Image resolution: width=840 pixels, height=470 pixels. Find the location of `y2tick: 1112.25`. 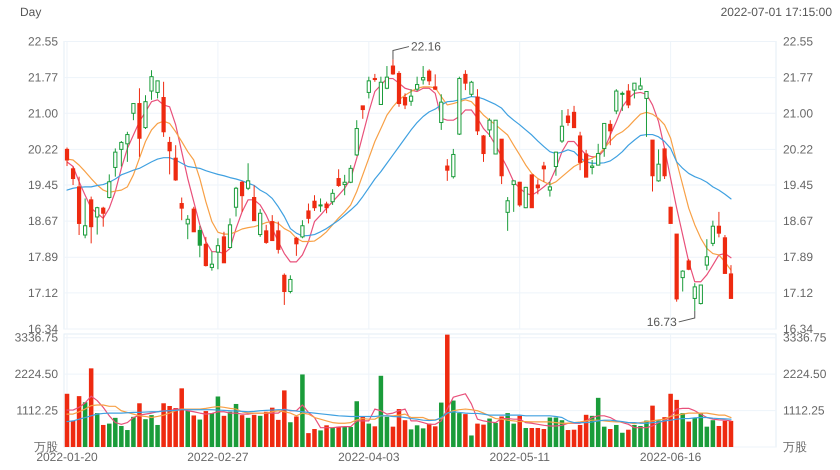

y2tick: 1112.25 is located at coordinates (804, 411).